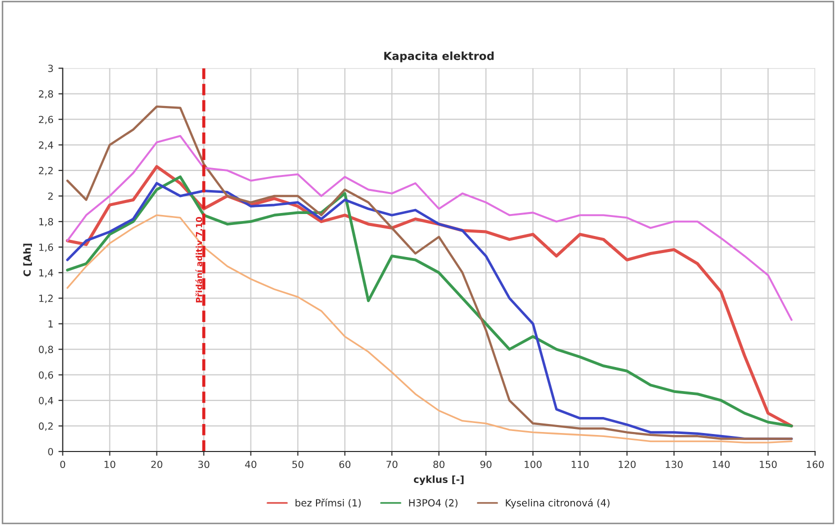 Image resolution: width=836 pixels, height=525 pixels. What do you see at coordinates (63, 464) in the screenshot?
I see `x-tick-label: 0` at bounding box center [63, 464].